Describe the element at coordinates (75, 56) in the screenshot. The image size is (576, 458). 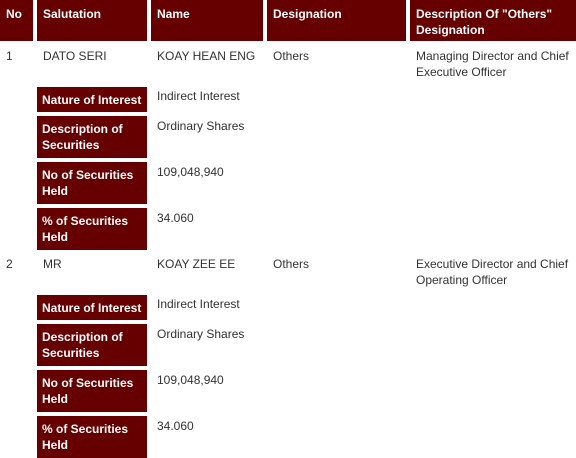
I see `row-1-salutation: DATO SERI` at that location.